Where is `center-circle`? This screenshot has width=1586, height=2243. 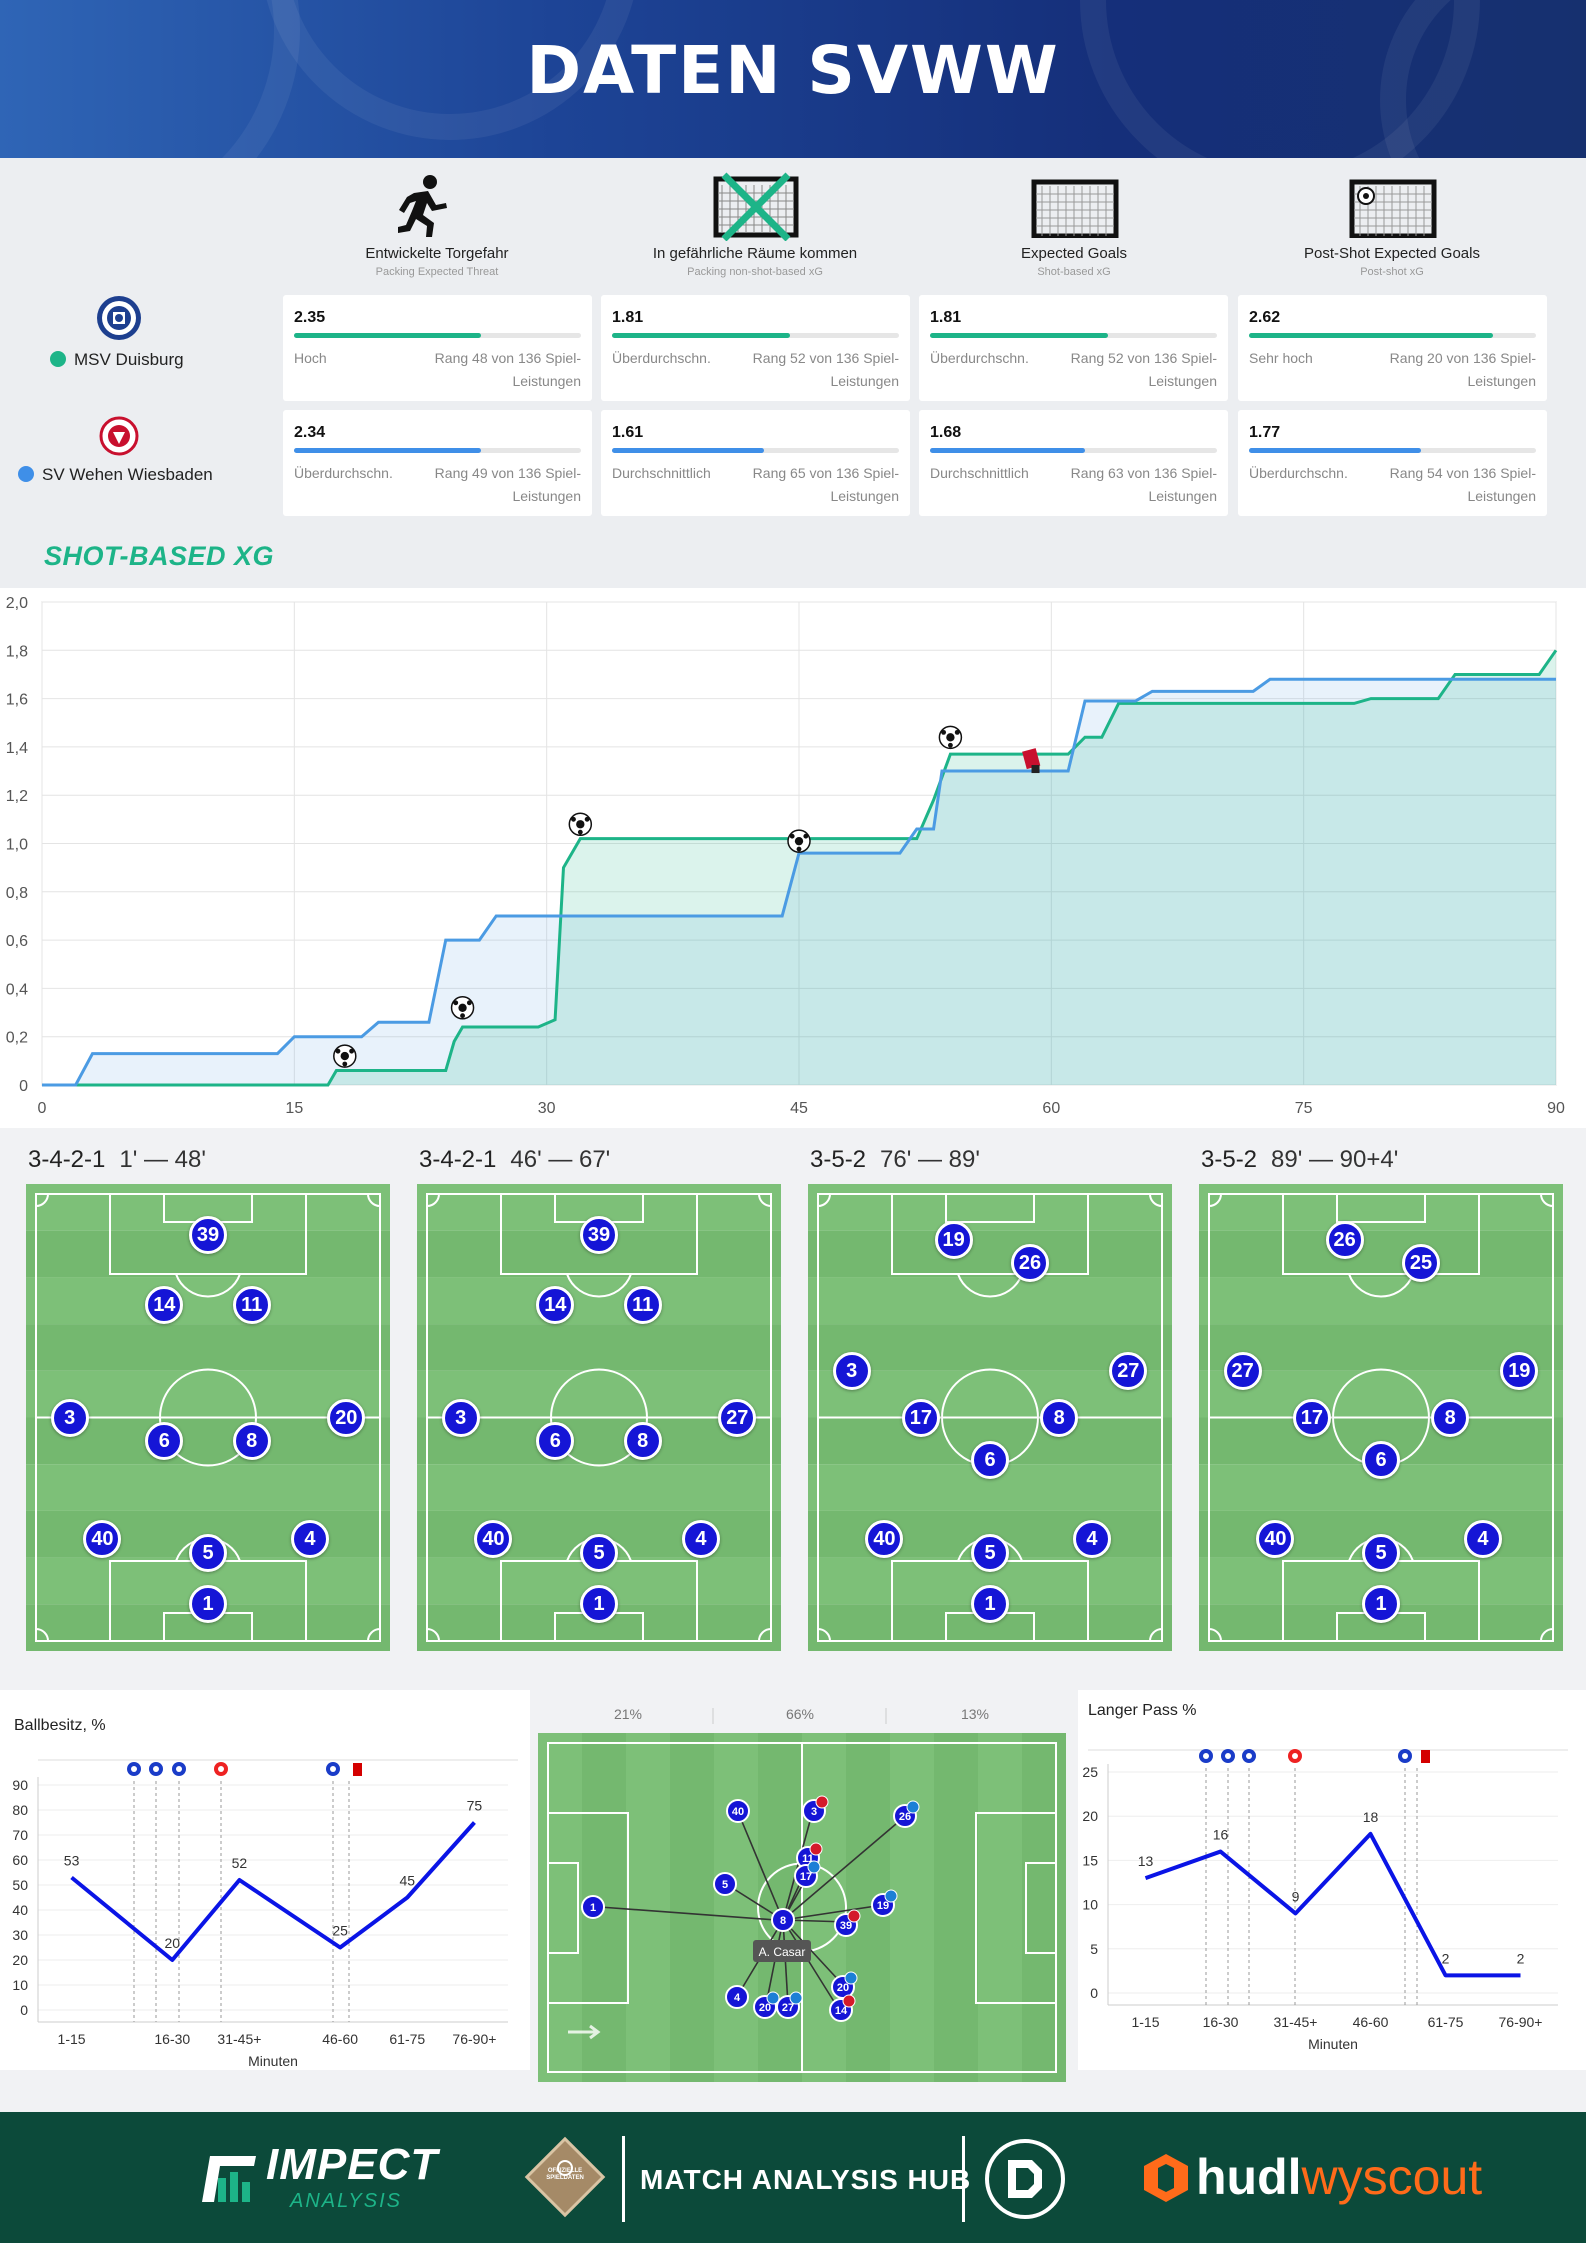
center-circle is located at coordinates (599, 1417).